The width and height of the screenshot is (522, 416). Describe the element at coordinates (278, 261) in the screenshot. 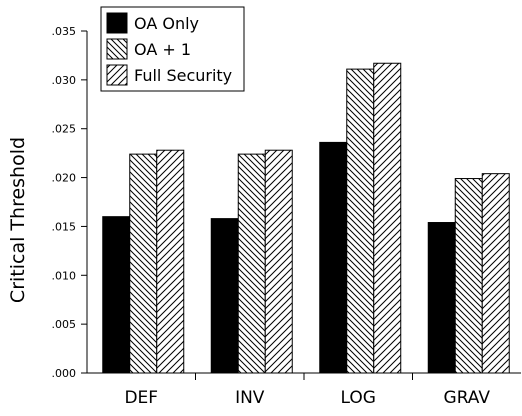

I see `bar-inv-full-security` at that location.